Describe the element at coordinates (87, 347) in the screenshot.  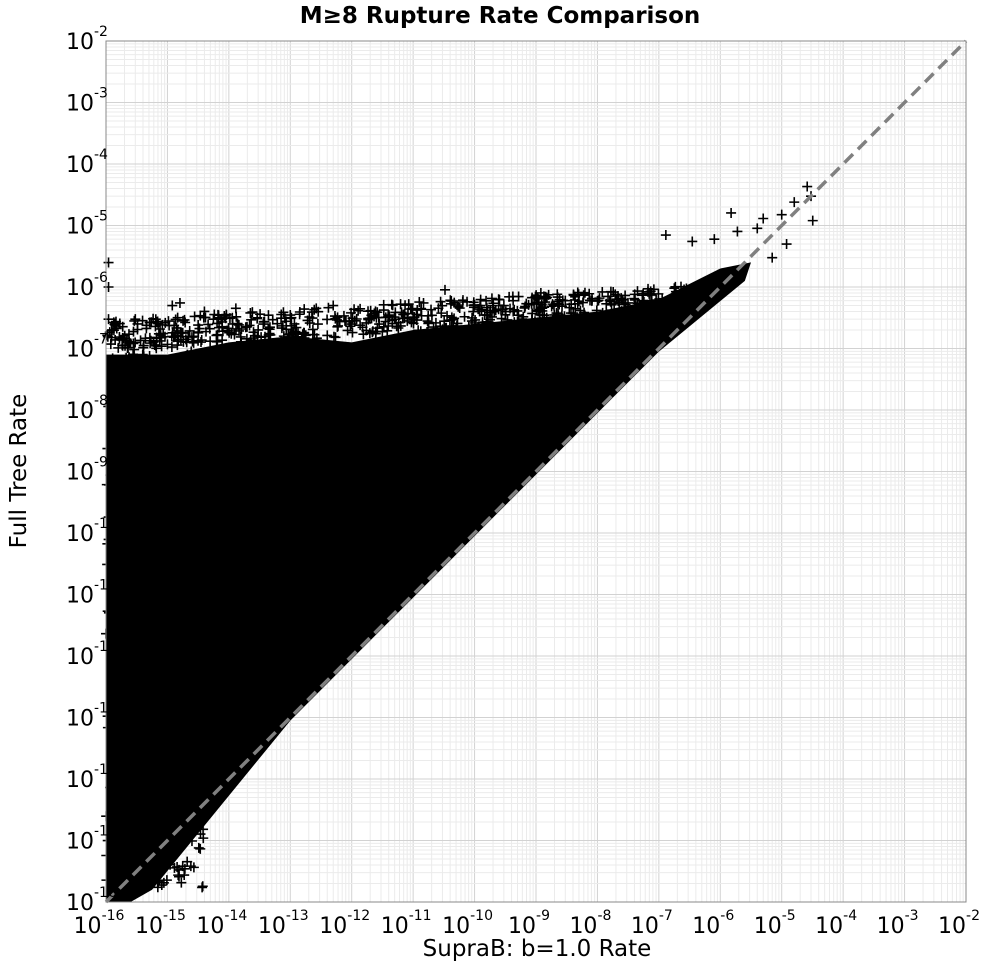
I see `y-tick-label: 10⁻⁷` at that location.